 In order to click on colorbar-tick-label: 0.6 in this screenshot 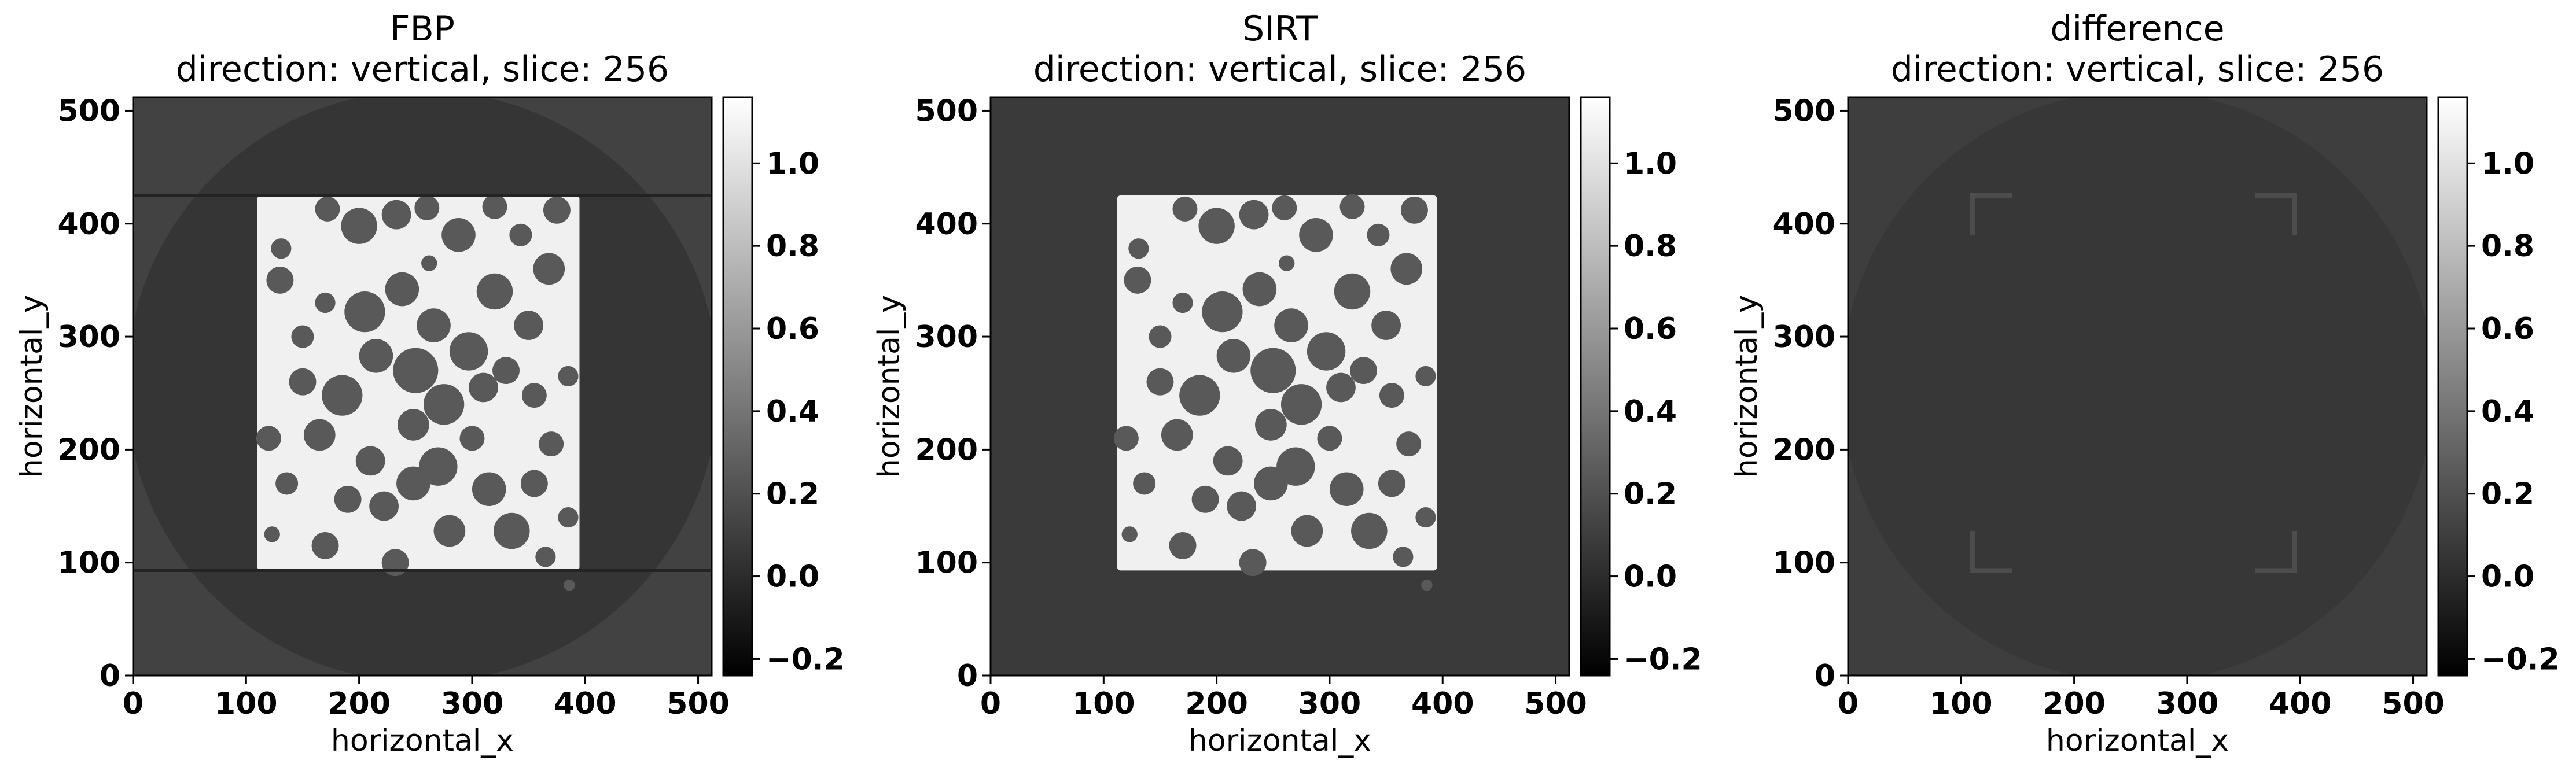, I will do `click(2507, 329)`.